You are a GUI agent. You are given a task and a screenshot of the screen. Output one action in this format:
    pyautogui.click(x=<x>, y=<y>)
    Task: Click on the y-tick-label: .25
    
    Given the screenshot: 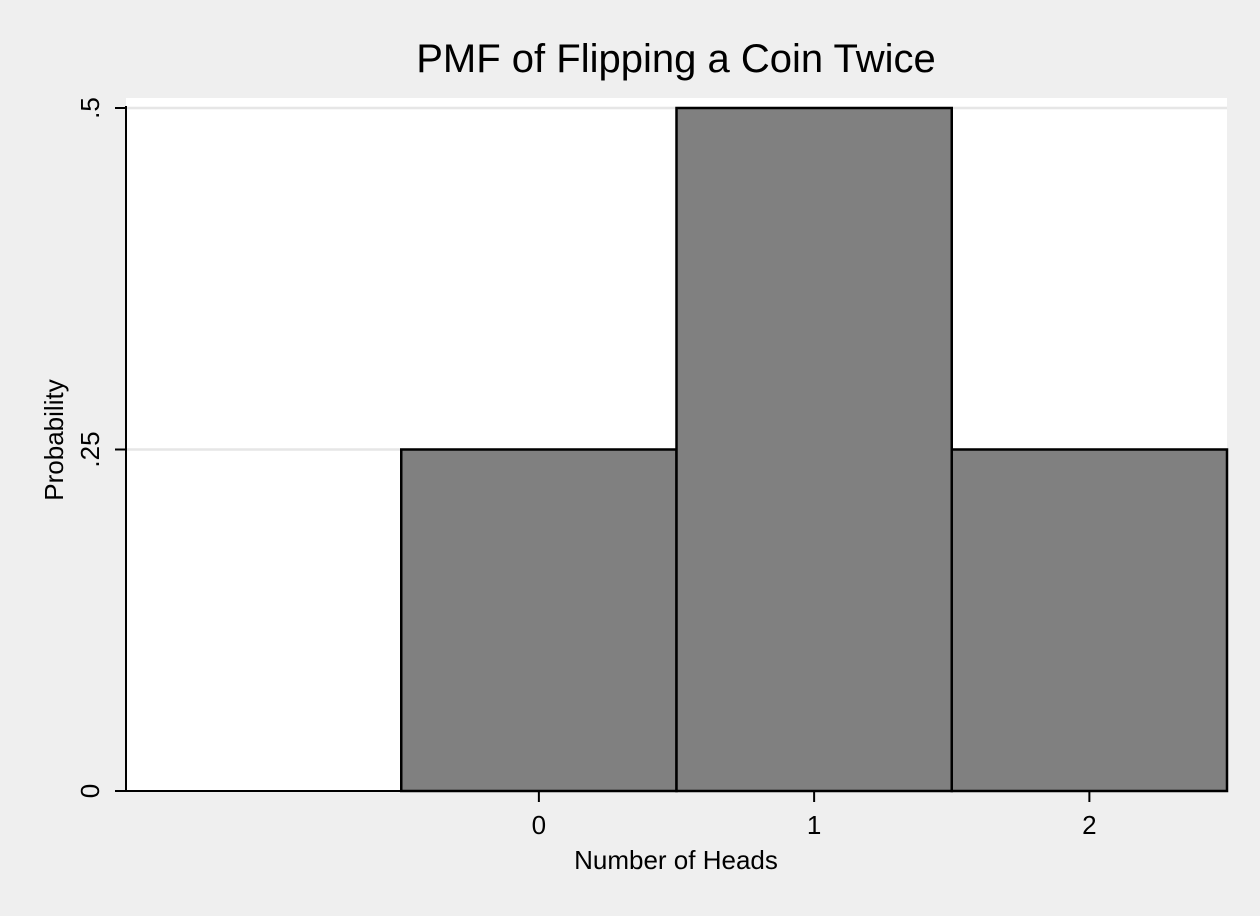 What is the action you would take?
    pyautogui.click(x=90, y=449)
    